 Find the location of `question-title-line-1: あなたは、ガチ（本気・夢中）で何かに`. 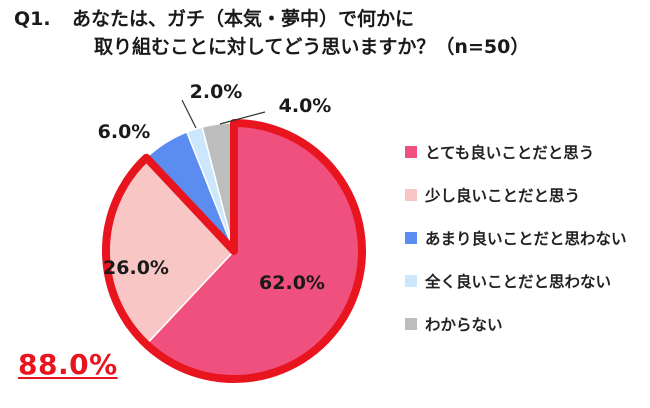

question-title-line-1: あなたは、ガチ（本気・夢中）で何かに is located at coordinates (243, 19).